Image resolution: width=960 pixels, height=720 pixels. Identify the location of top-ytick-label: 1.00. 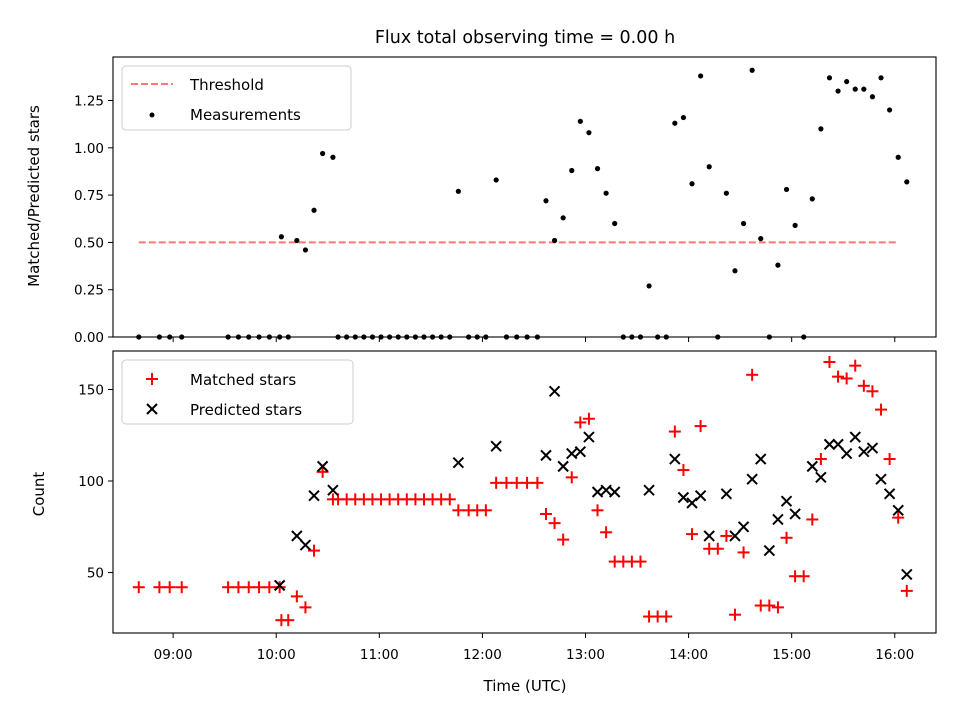
(89, 149).